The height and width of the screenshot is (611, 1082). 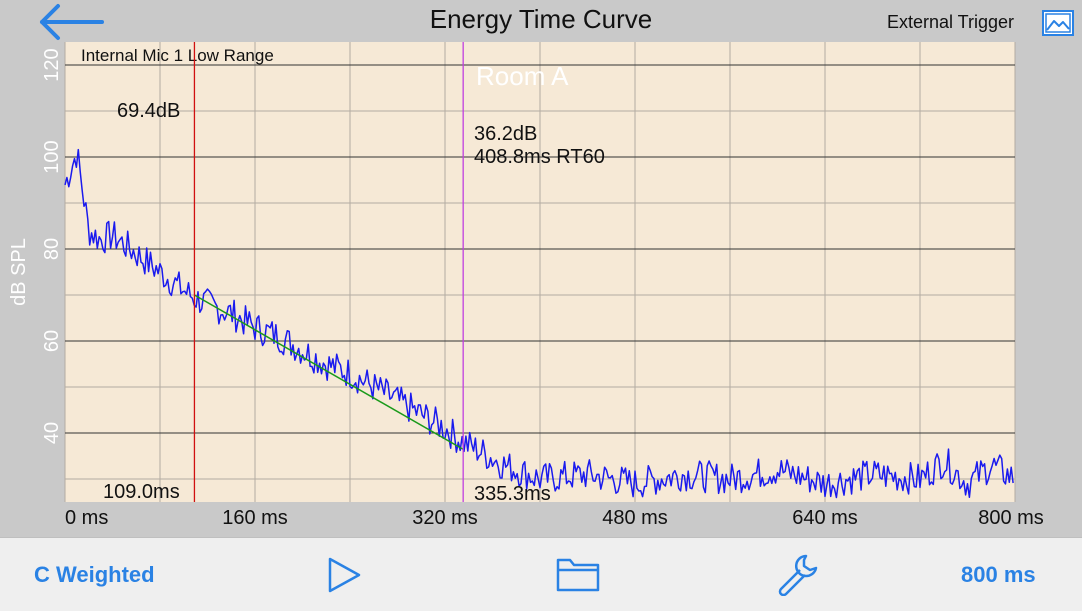 I want to click on play-button, so click(x=344, y=577).